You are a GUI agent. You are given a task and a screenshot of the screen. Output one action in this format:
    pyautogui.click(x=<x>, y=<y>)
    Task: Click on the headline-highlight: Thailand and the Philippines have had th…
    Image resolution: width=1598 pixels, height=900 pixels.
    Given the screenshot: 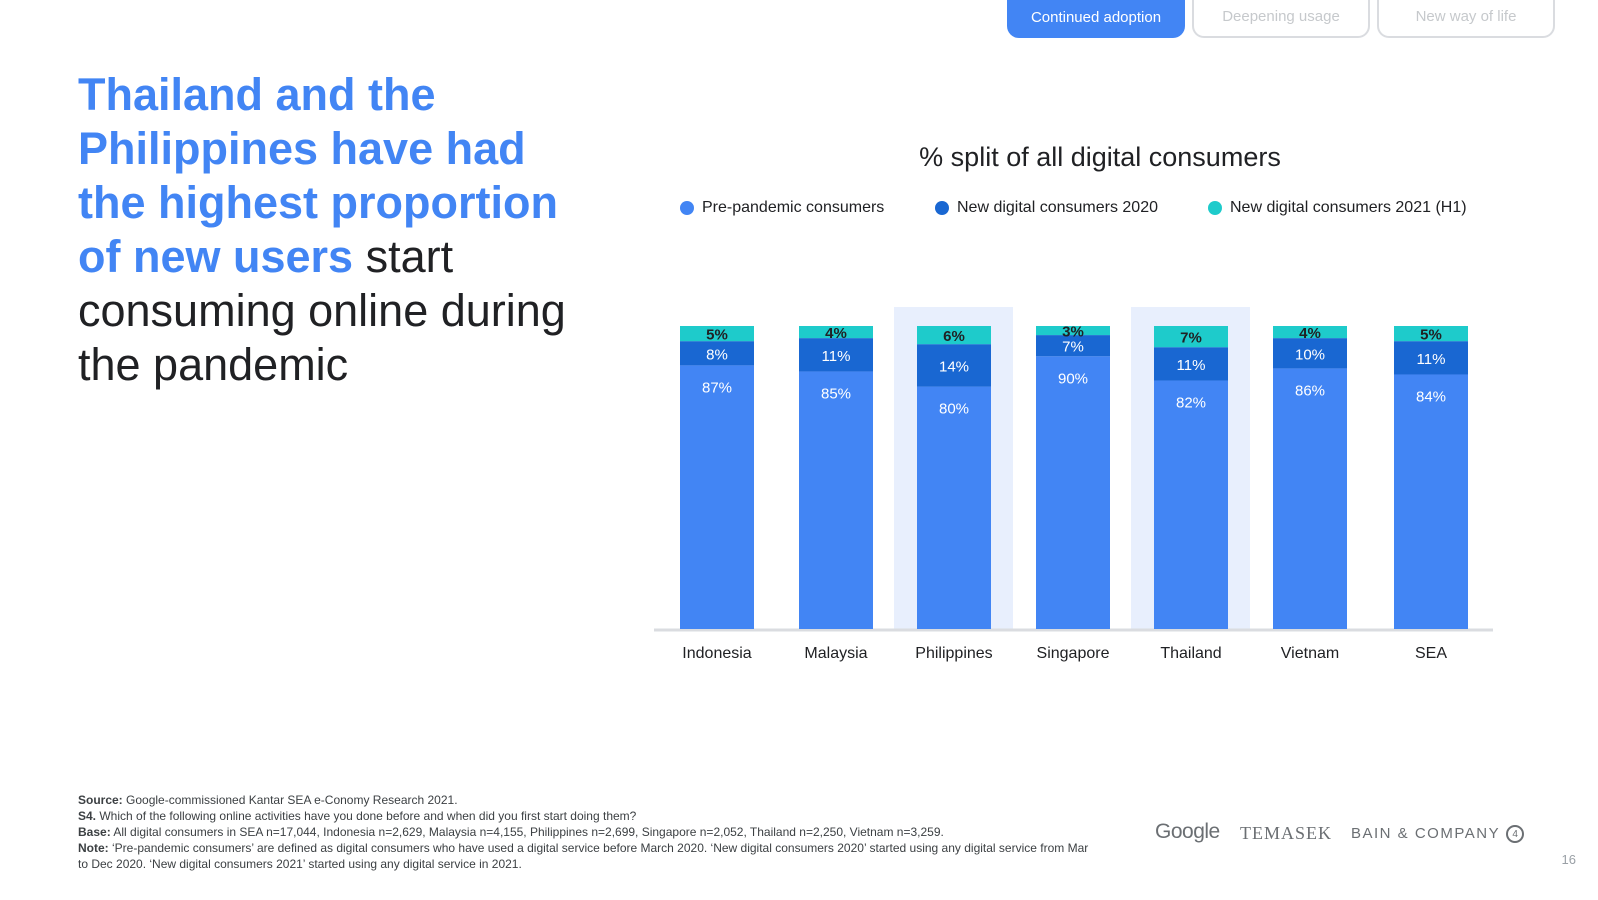 What is the action you would take?
    pyautogui.click(x=318, y=175)
    